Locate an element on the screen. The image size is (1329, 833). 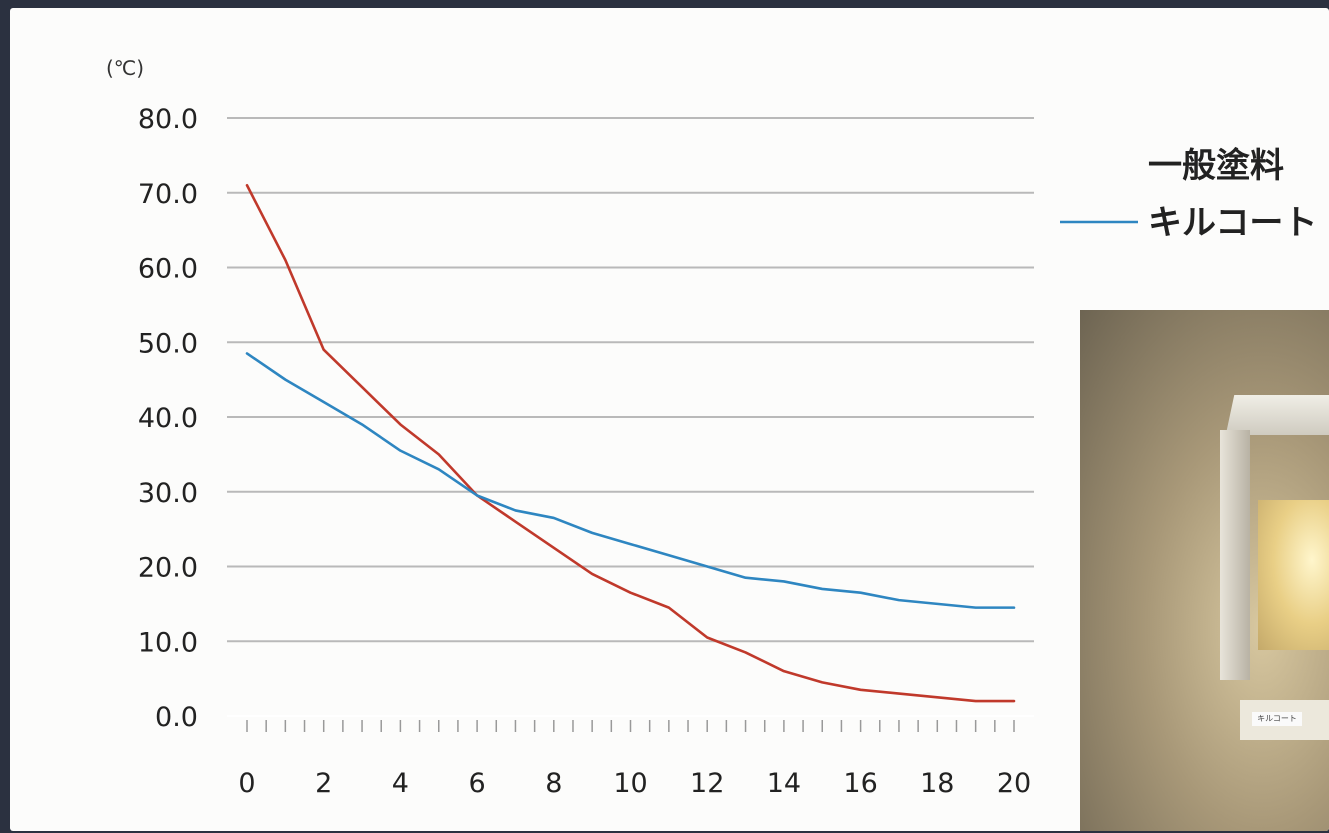
x-tick-label: 2 is located at coordinates (323, 783).